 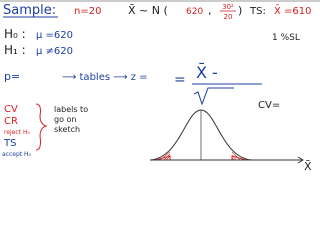 I want to click on axis-arrow, so click(x=300, y=160).